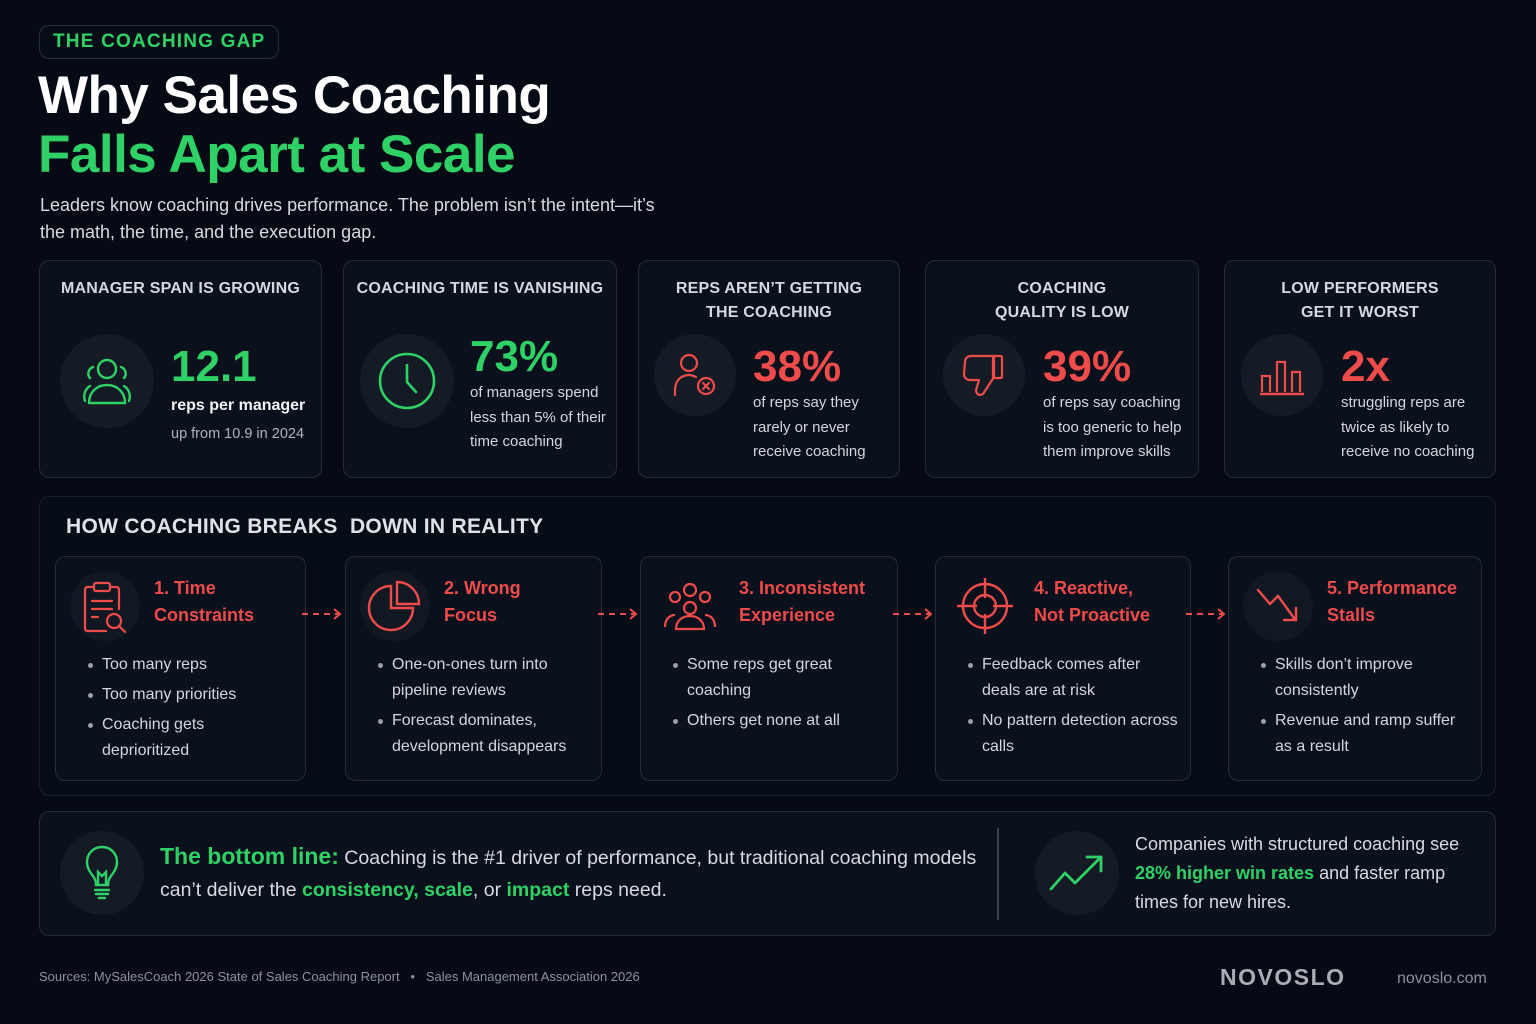 Image resolution: width=1536 pixels, height=1024 pixels. I want to click on stat-value: 73%, so click(514, 356).